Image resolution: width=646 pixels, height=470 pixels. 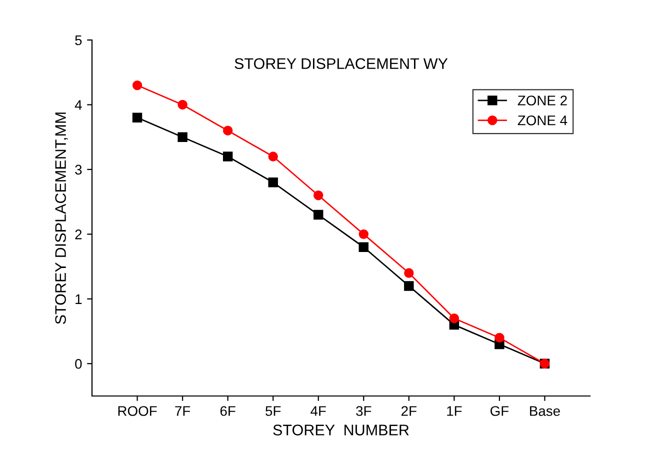 I want to click on y-tick-label: 0, so click(x=78, y=363).